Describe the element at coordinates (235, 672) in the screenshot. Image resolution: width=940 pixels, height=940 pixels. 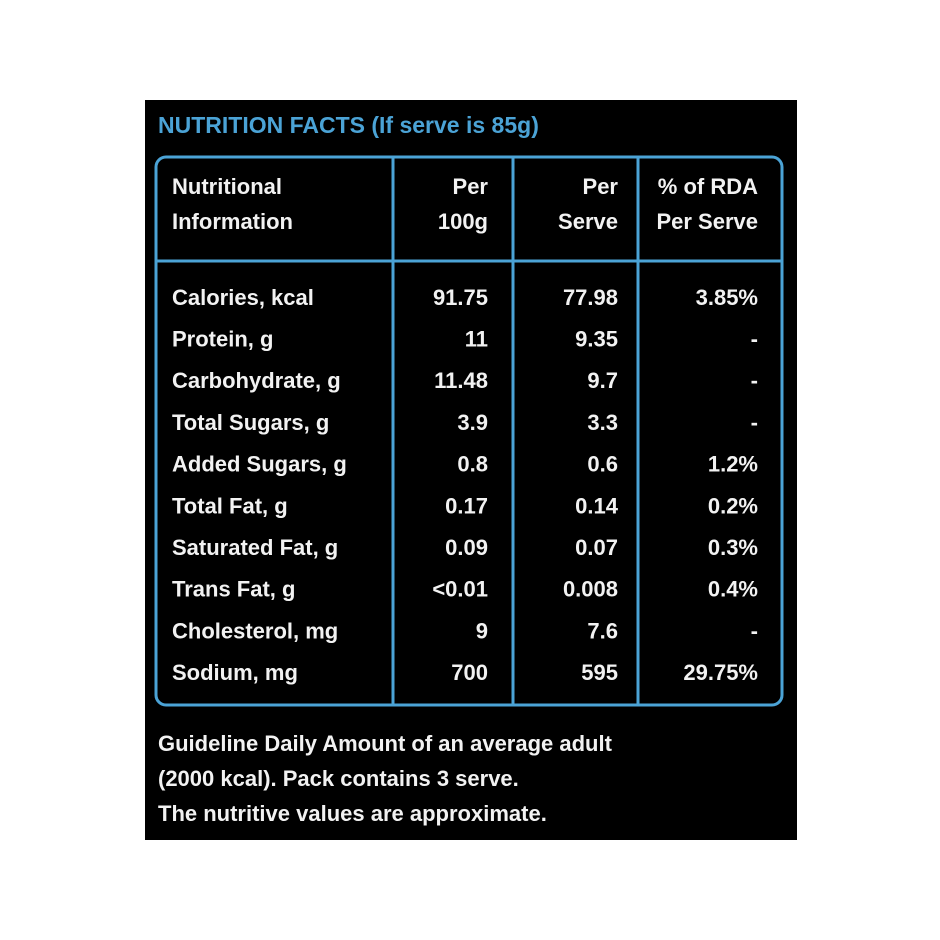
I see `nutrient-name: Sodium, mg` at that location.